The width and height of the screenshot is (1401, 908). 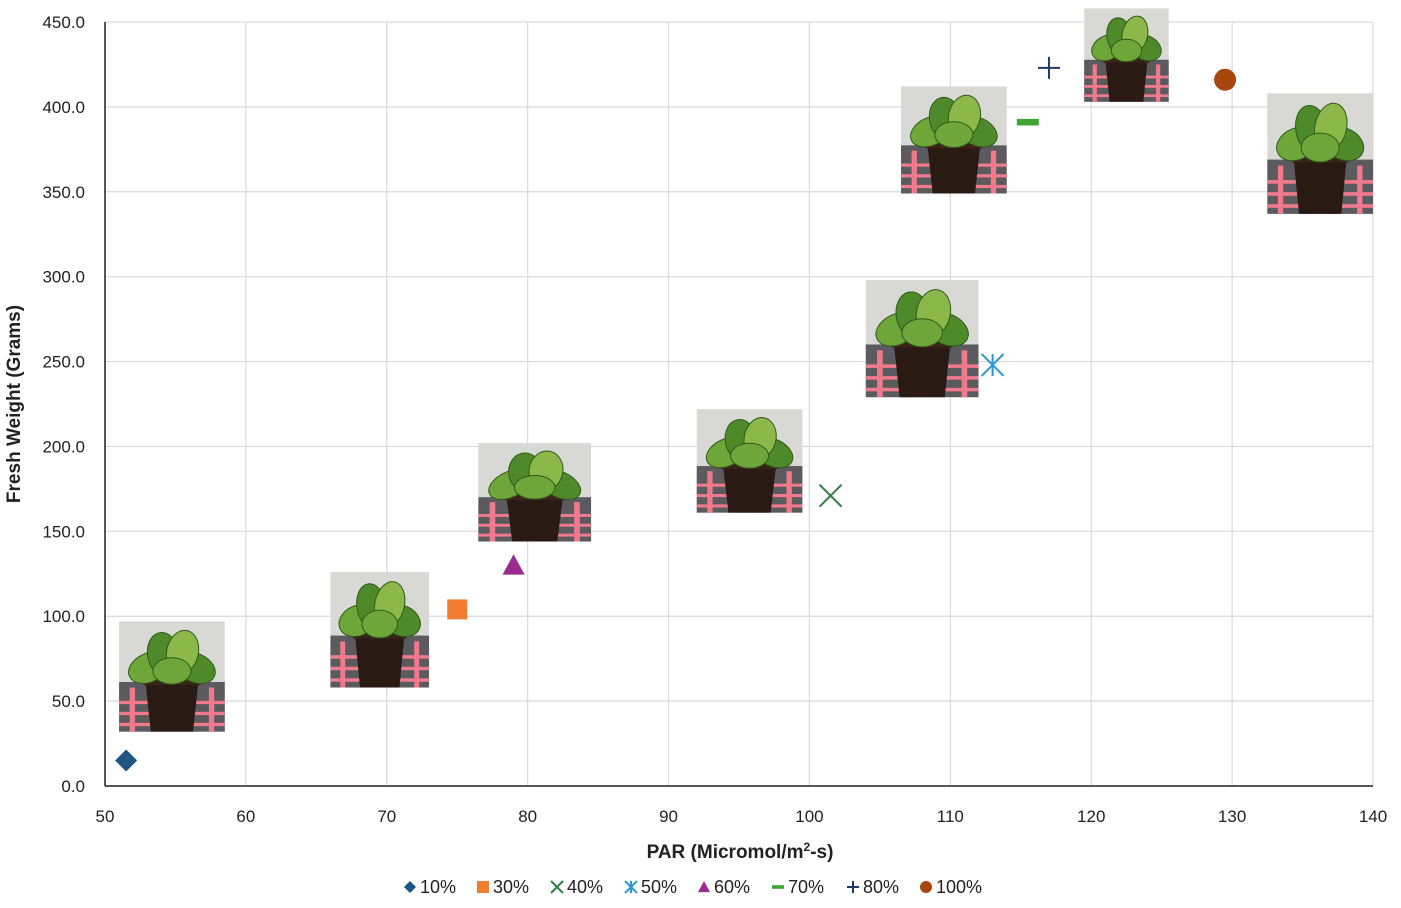 I want to click on legend-item: 40%, so click(x=576, y=887).